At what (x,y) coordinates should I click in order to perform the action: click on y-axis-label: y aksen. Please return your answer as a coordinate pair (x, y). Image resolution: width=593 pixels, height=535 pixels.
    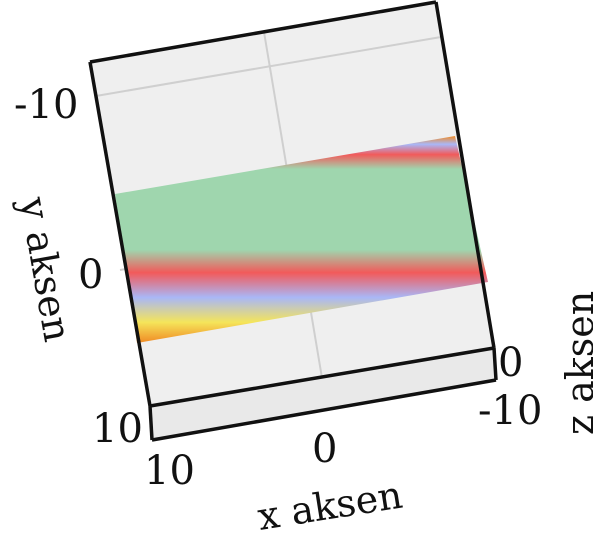
    Looking at the image, I should click on (45, 269).